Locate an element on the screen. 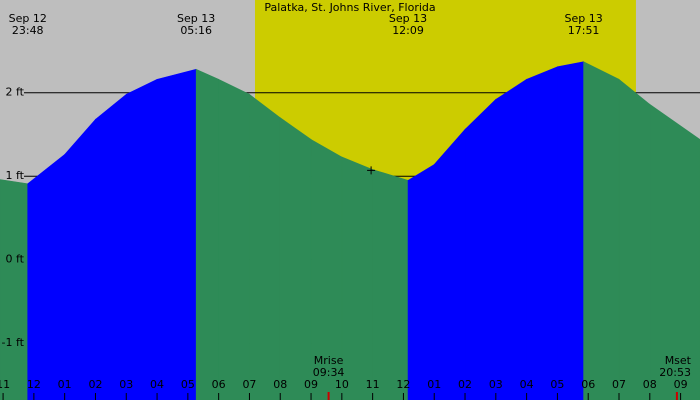 This screenshot has height=400, width=700. event-time: 05:16 is located at coordinates (196, 30).